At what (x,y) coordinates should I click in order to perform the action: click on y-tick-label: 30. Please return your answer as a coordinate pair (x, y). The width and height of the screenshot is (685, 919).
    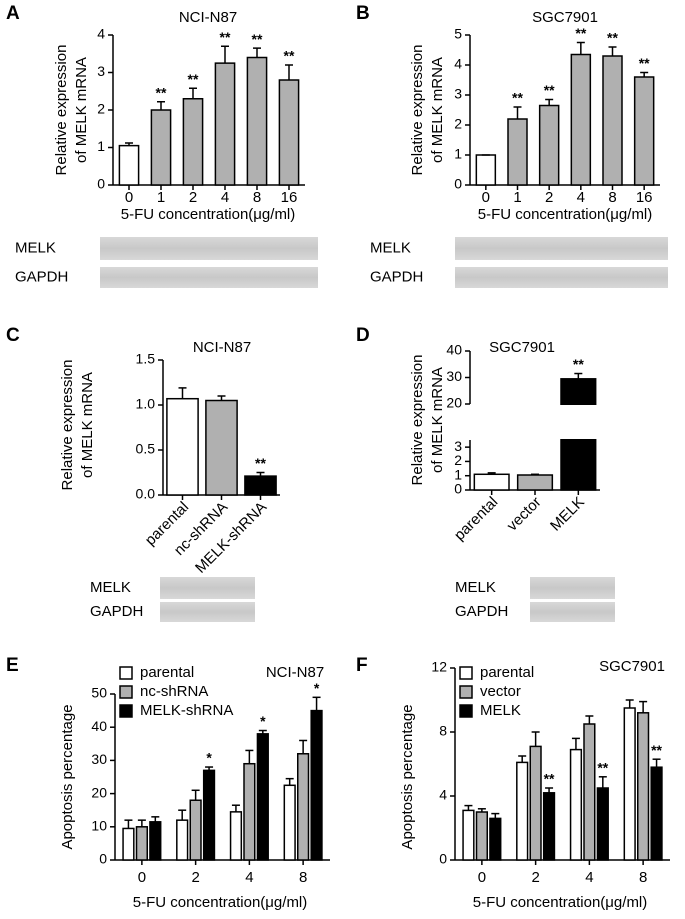
    Looking at the image, I should click on (99, 759).